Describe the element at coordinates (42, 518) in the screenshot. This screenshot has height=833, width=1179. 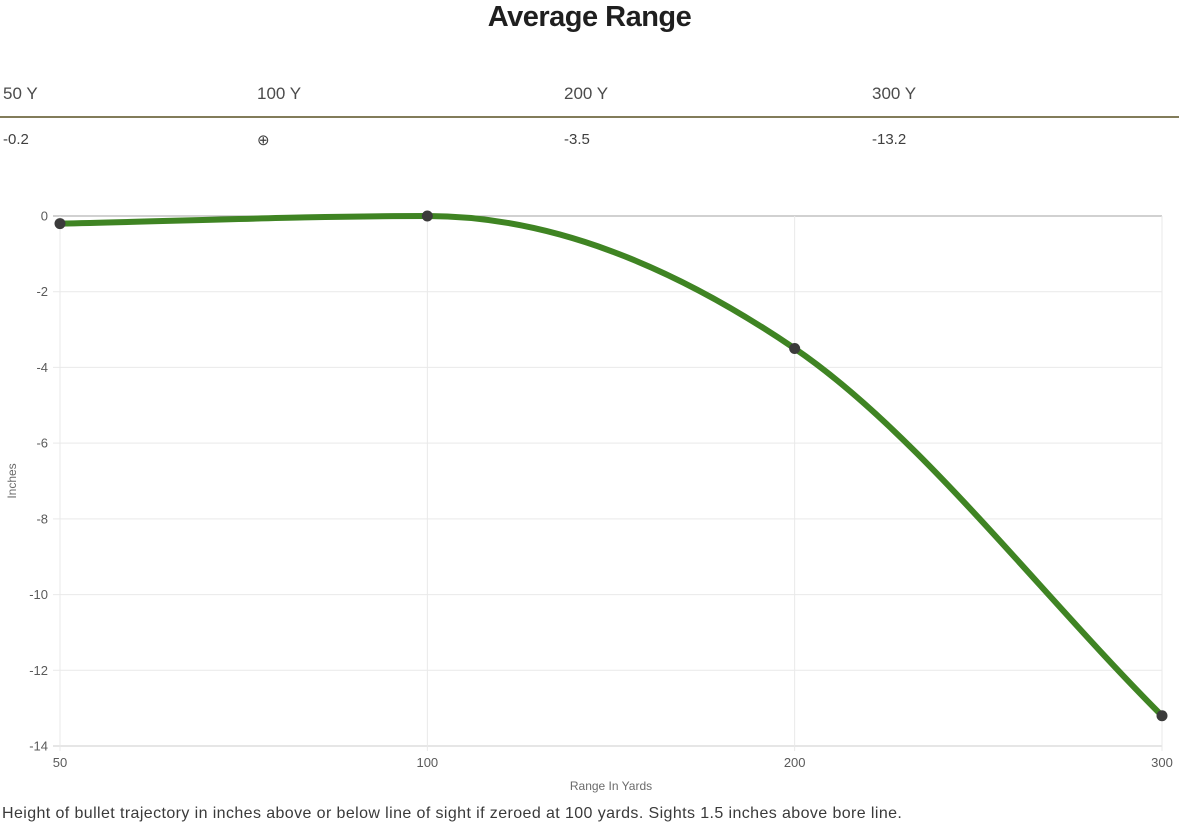
I see `y-tick-label: -8` at that location.